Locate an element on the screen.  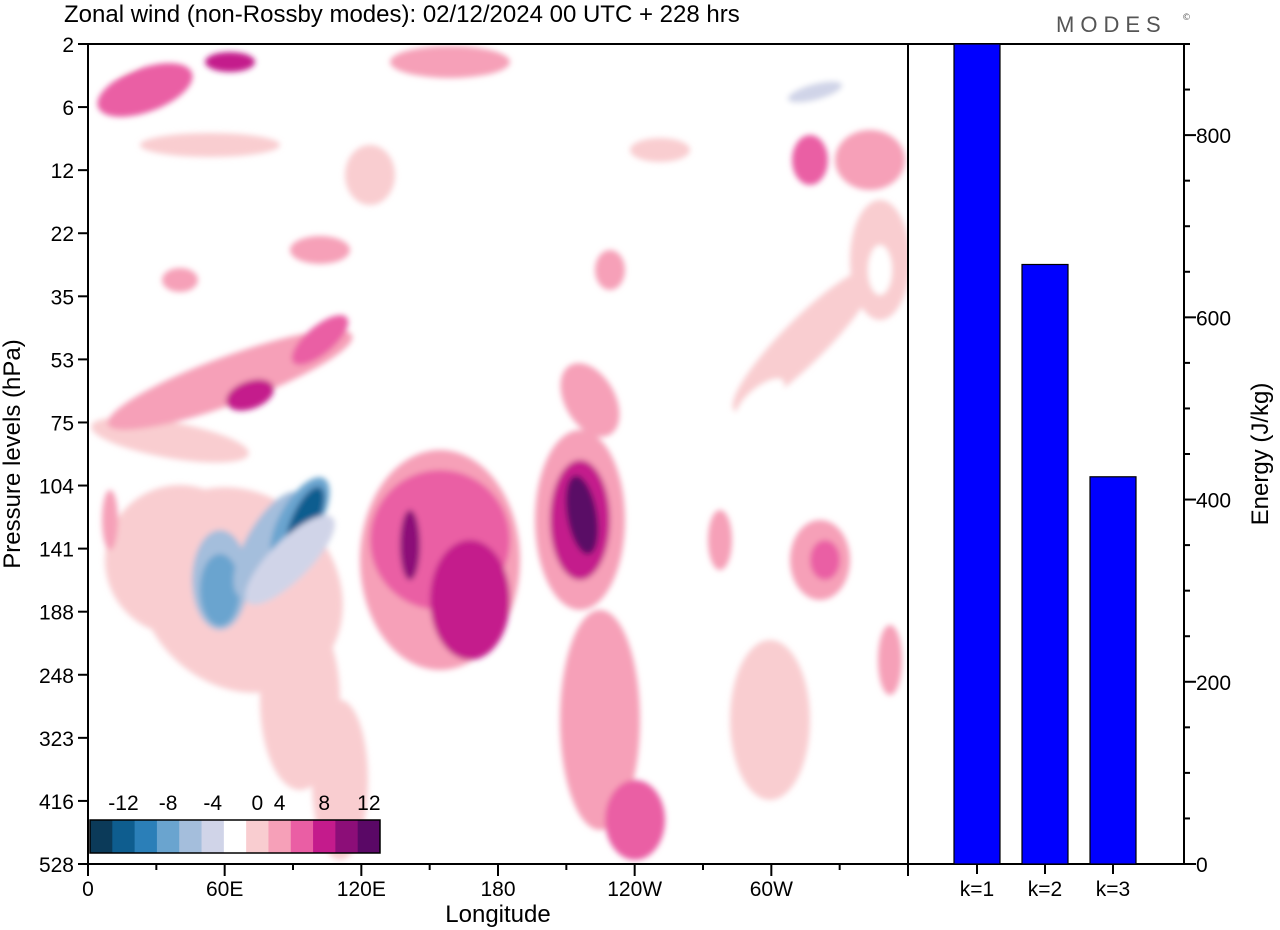
energy-x-tick-label: k=1 is located at coordinates (977, 889).